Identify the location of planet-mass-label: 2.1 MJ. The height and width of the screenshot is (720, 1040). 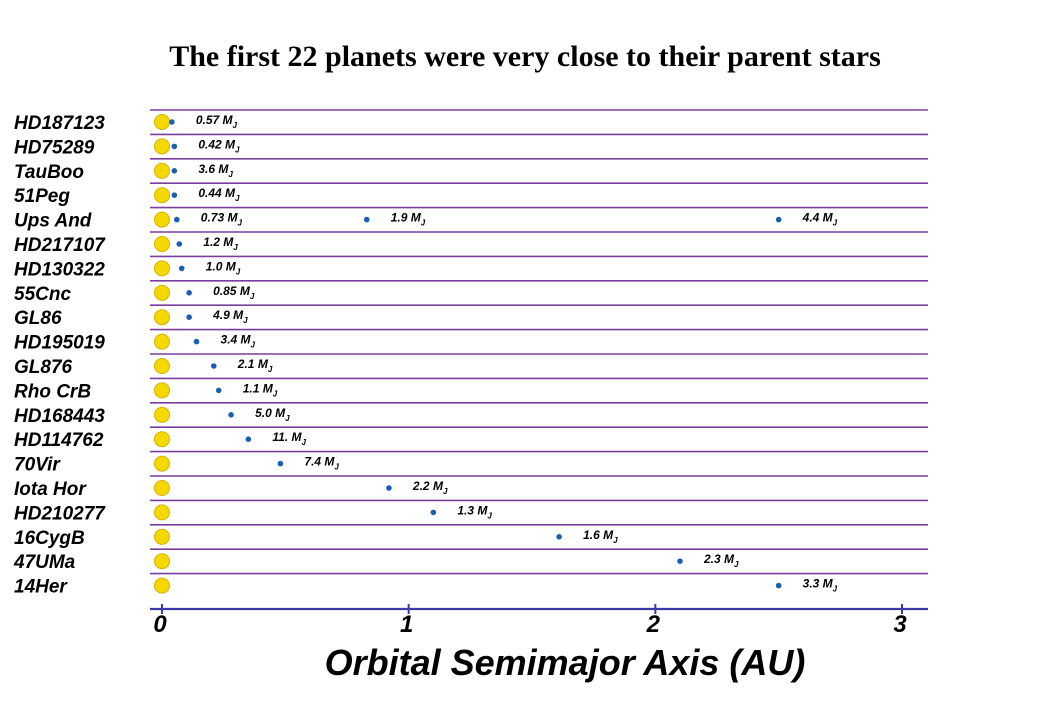
(255, 365).